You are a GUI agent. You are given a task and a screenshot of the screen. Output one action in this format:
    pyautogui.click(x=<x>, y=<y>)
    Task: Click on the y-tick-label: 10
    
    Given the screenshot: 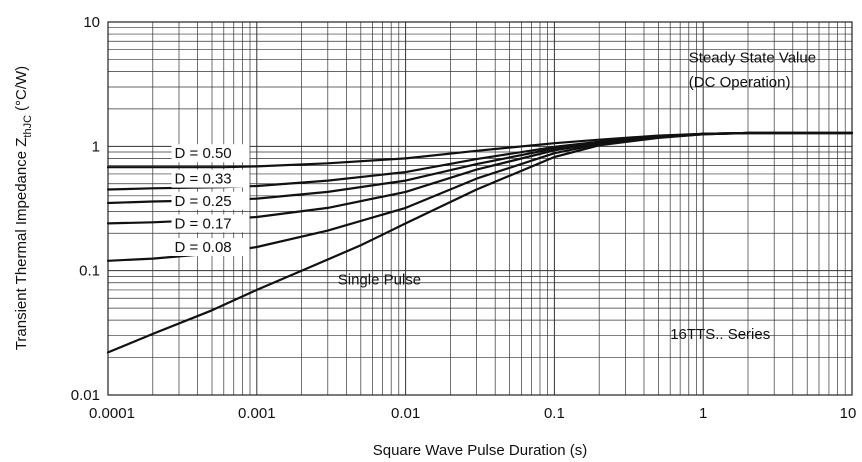 What is the action you would take?
    pyautogui.click(x=91, y=22)
    